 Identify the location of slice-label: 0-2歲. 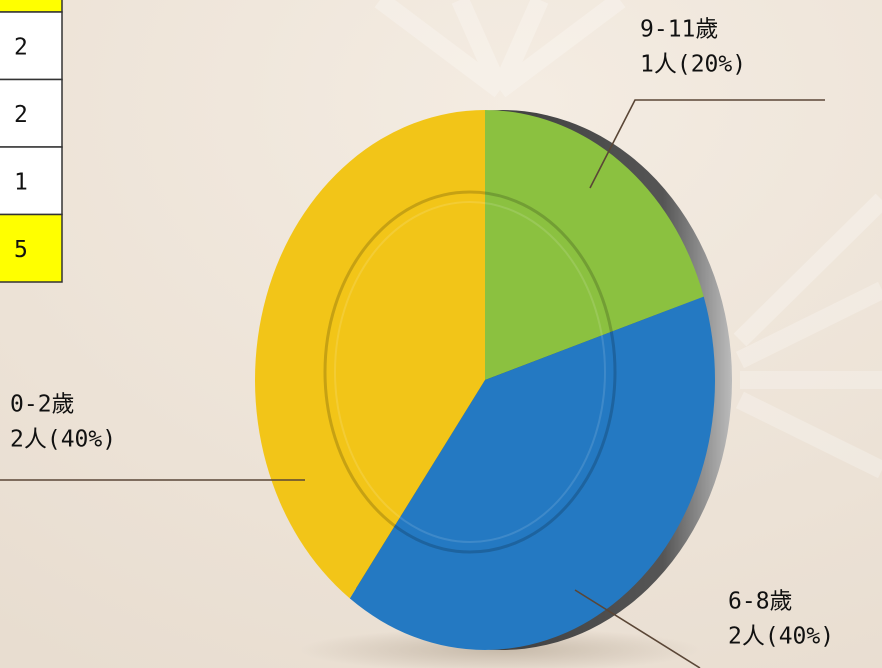
(42, 405).